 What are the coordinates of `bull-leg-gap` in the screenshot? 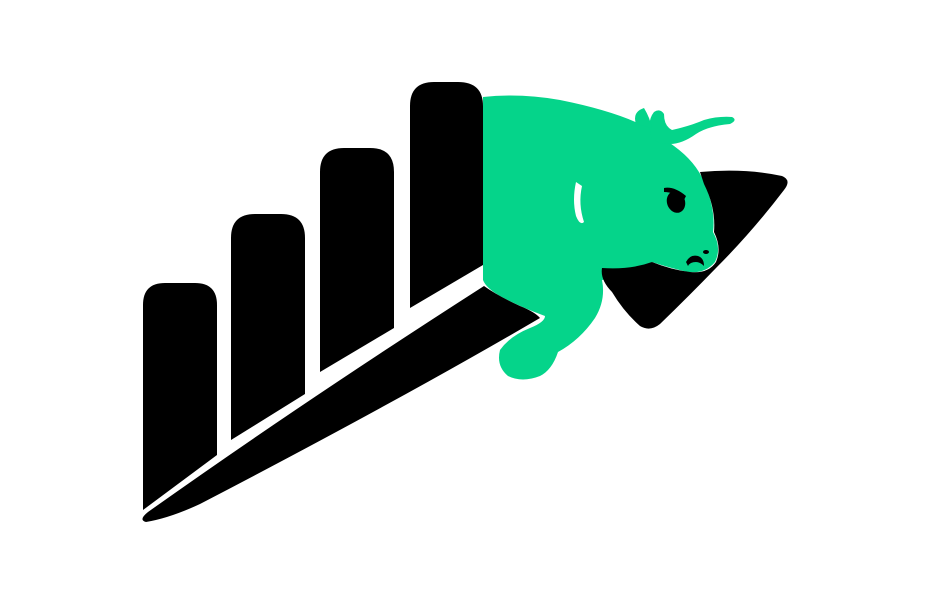 It's located at (579, 203).